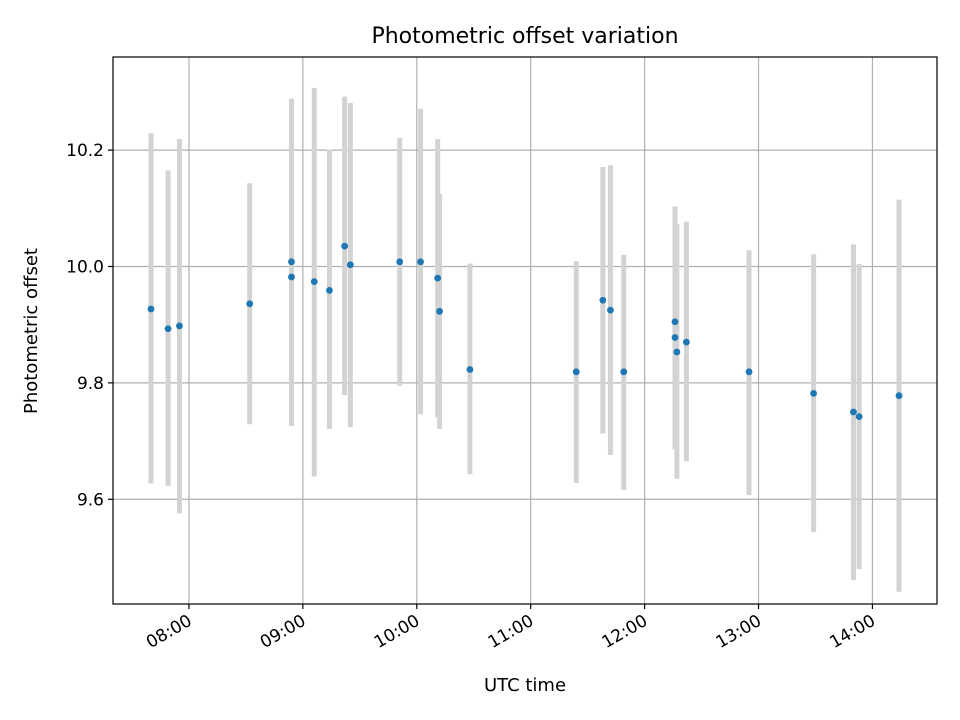 This screenshot has width=960, height=720. Describe the element at coordinates (525, 685) in the screenshot. I see `x-axis-label: UTC time` at that location.